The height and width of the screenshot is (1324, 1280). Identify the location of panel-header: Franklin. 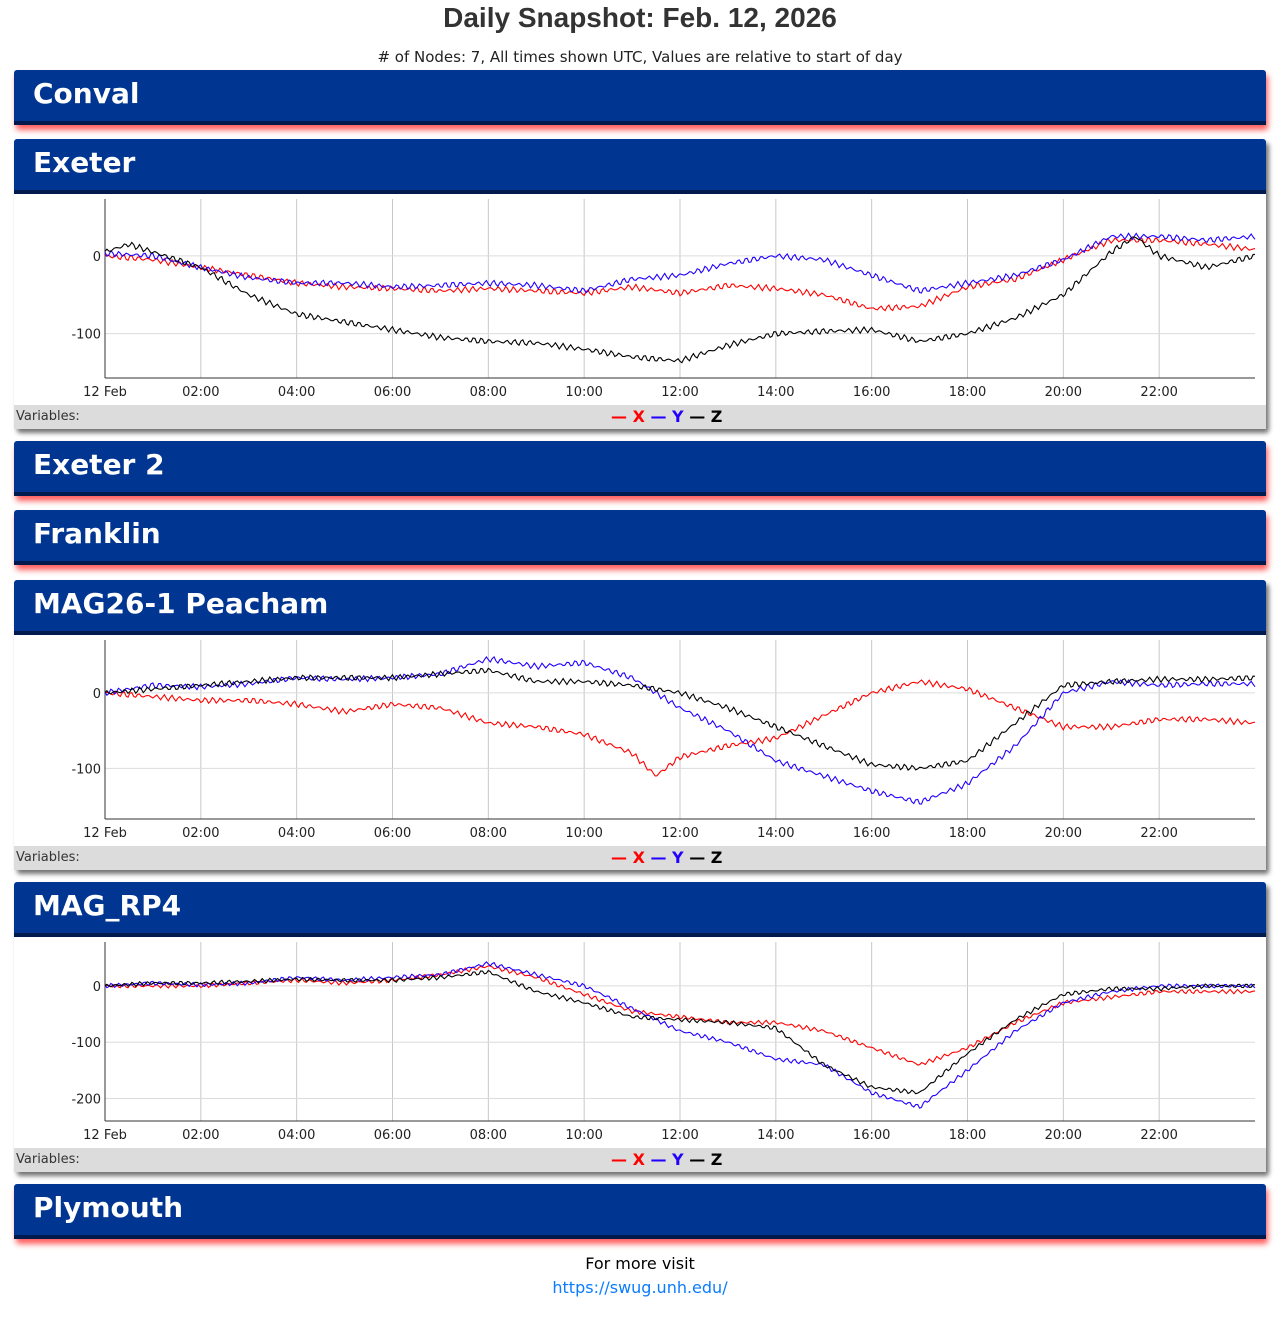
(640, 537).